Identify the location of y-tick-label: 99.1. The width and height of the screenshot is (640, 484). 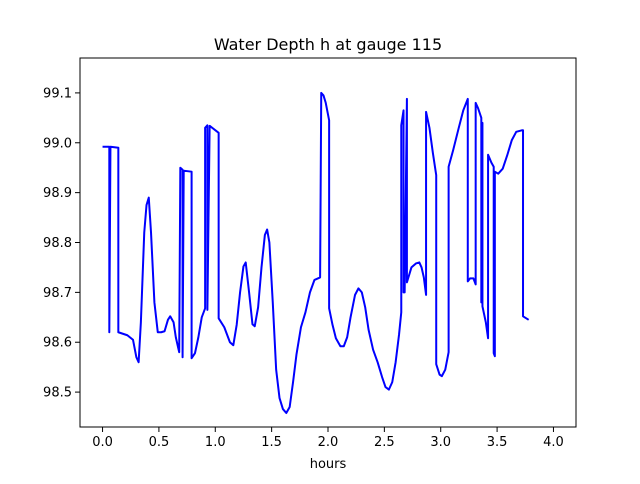
(57, 93).